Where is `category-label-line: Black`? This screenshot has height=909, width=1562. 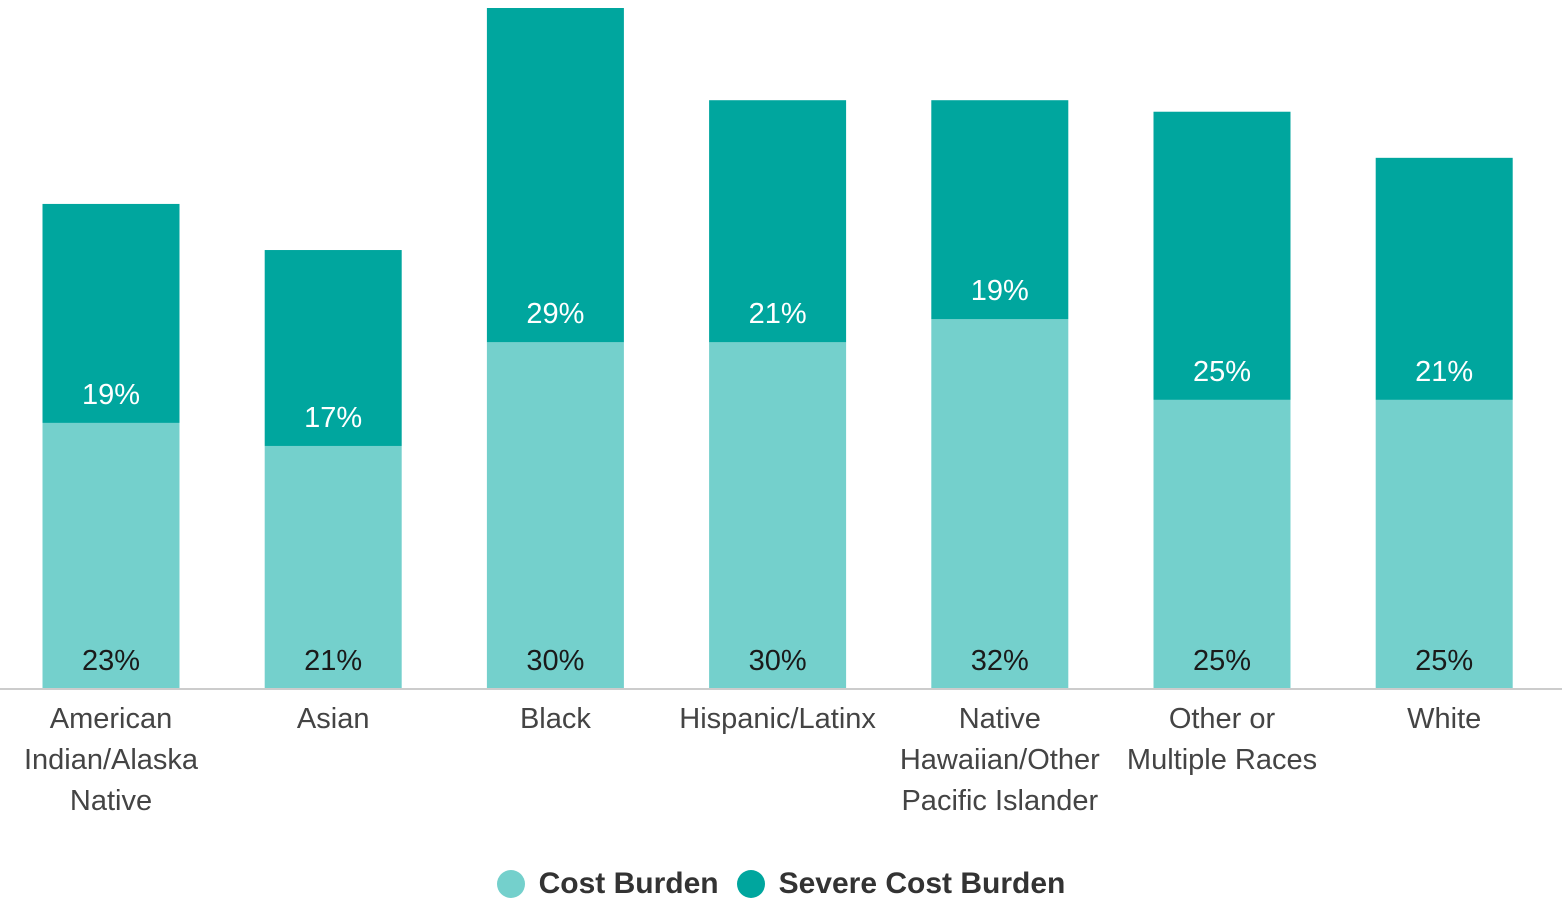
category-label-line: Black is located at coordinates (555, 719).